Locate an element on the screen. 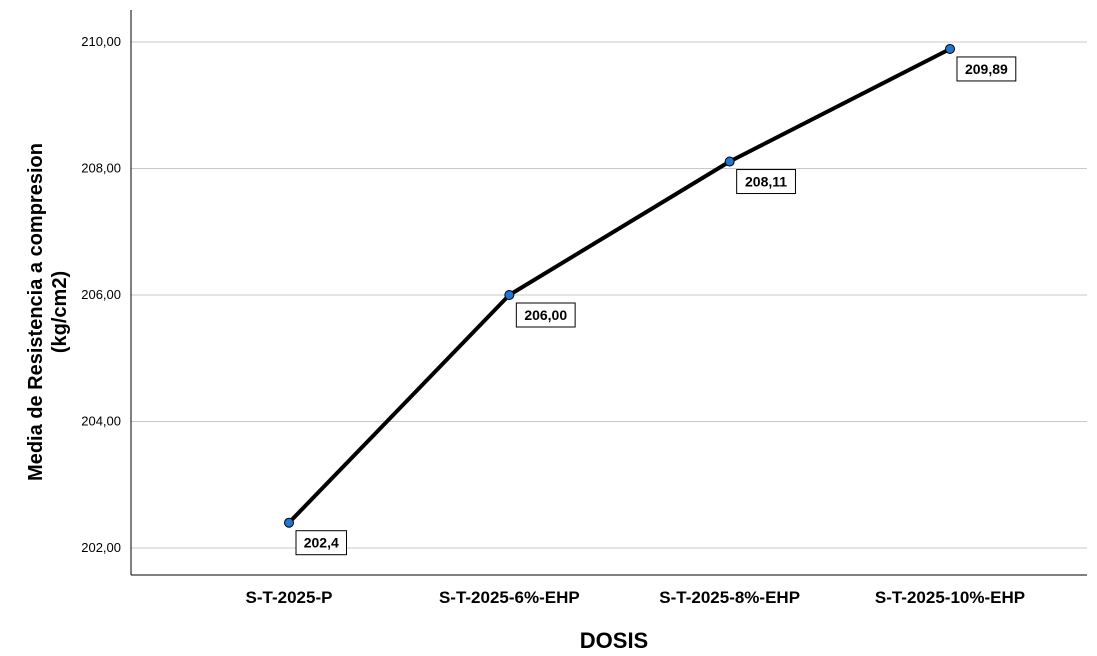  y-tick-label: 202,00 is located at coordinates (101, 547).